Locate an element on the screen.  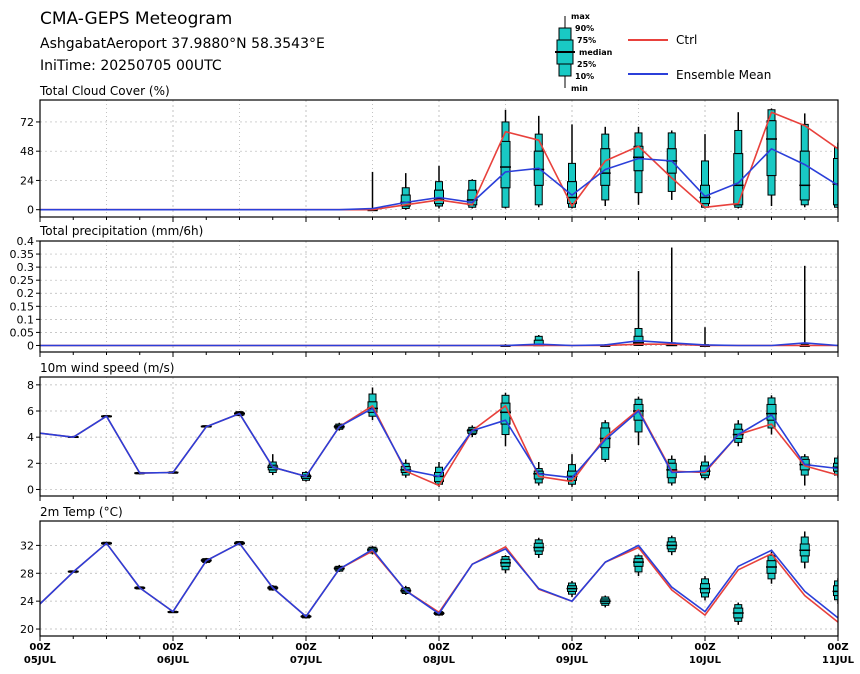
y-tick-label: 28 is located at coordinates (27, 573).